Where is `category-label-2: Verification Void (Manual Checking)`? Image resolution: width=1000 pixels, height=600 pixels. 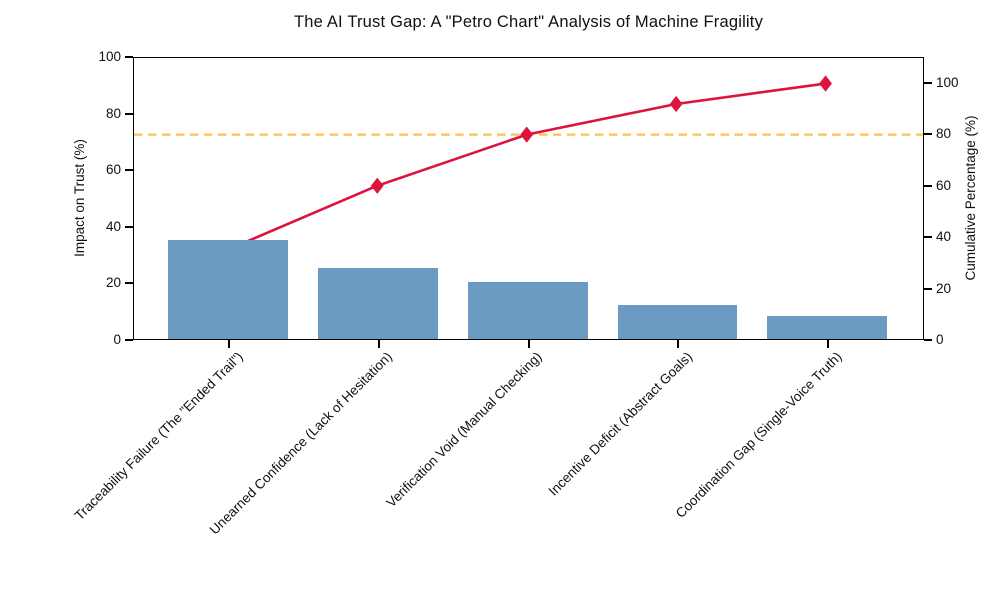
category-label-2: Verification Void (Manual Checking) is located at coordinates (464, 430).